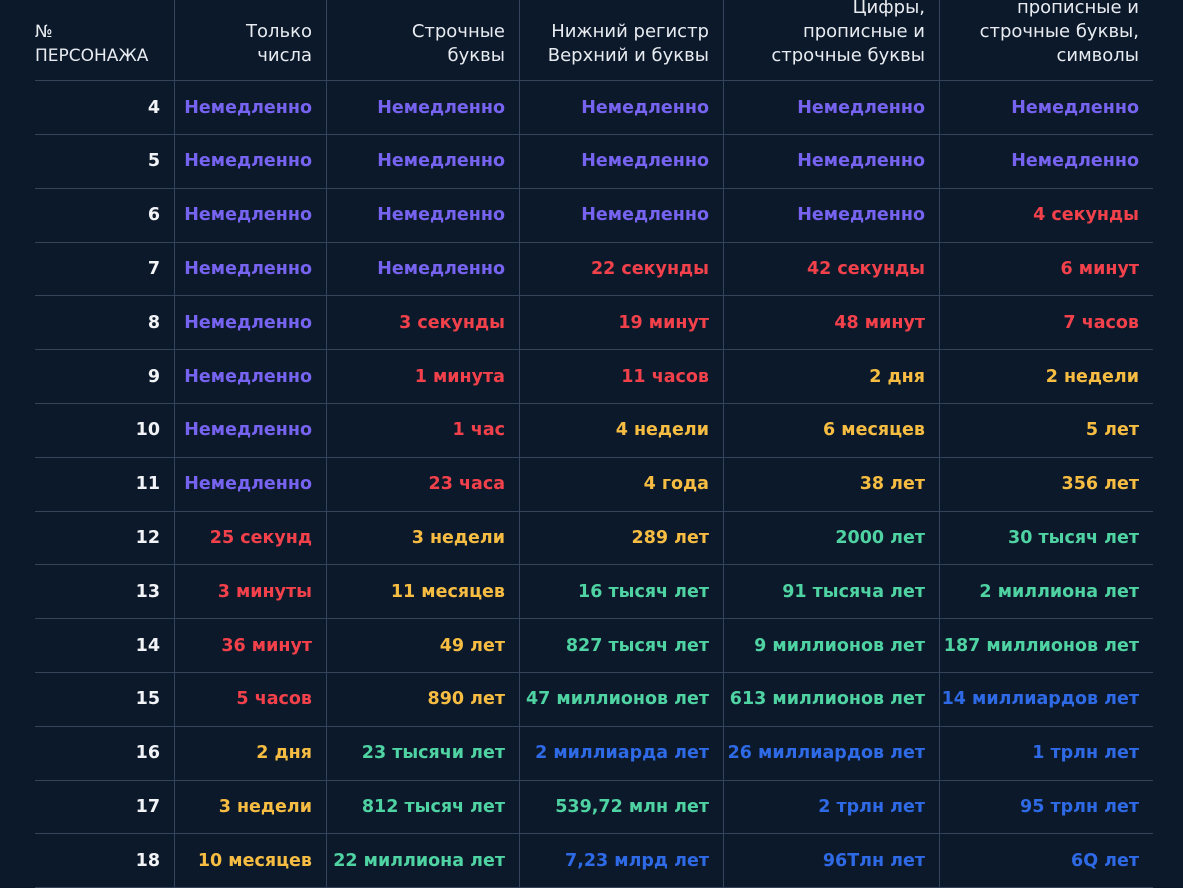  What do you see at coordinates (848, 55) in the screenshot?
I see `header-line: строчные буквы` at bounding box center [848, 55].